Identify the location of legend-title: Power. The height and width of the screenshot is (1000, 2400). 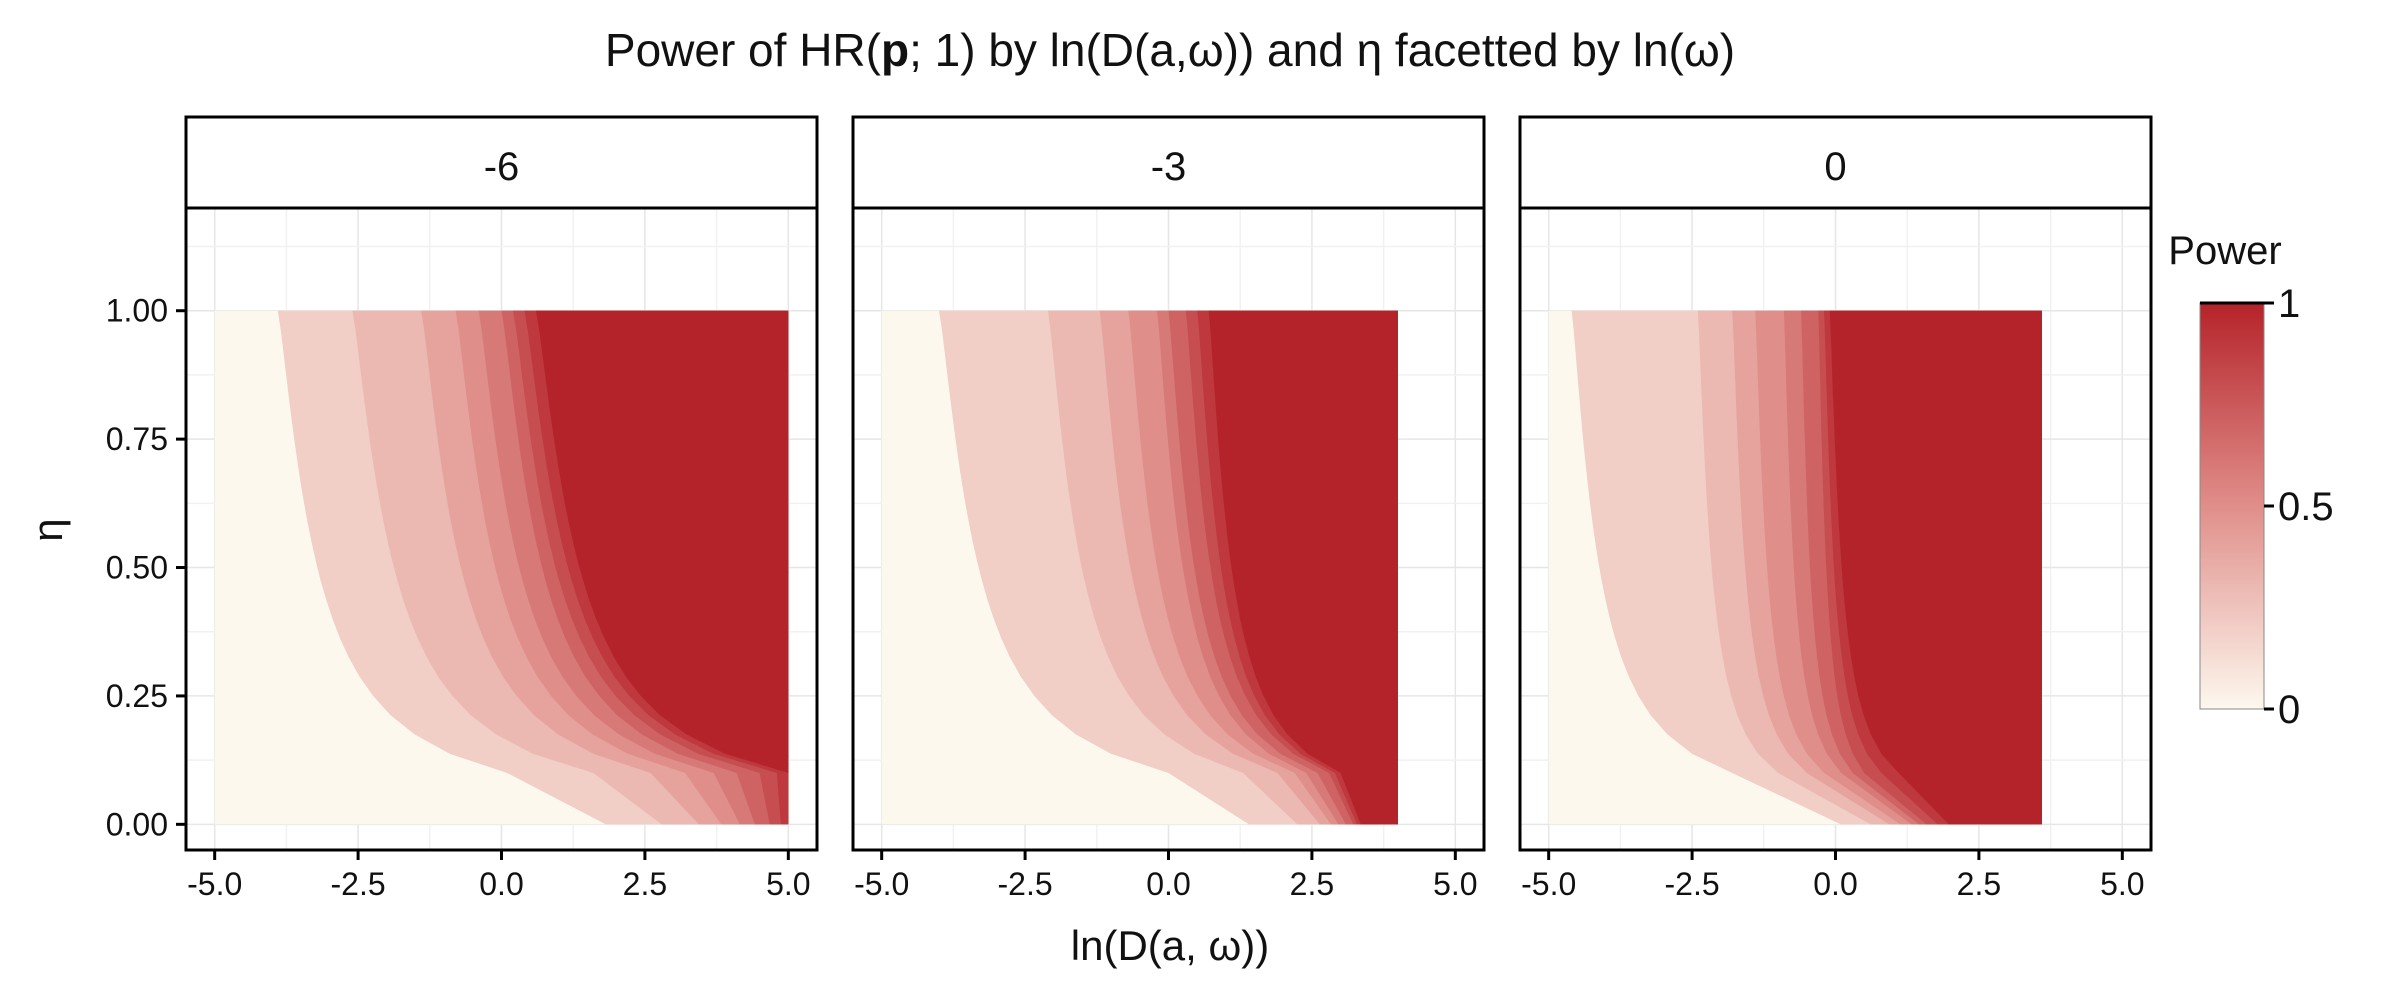
(2224, 251).